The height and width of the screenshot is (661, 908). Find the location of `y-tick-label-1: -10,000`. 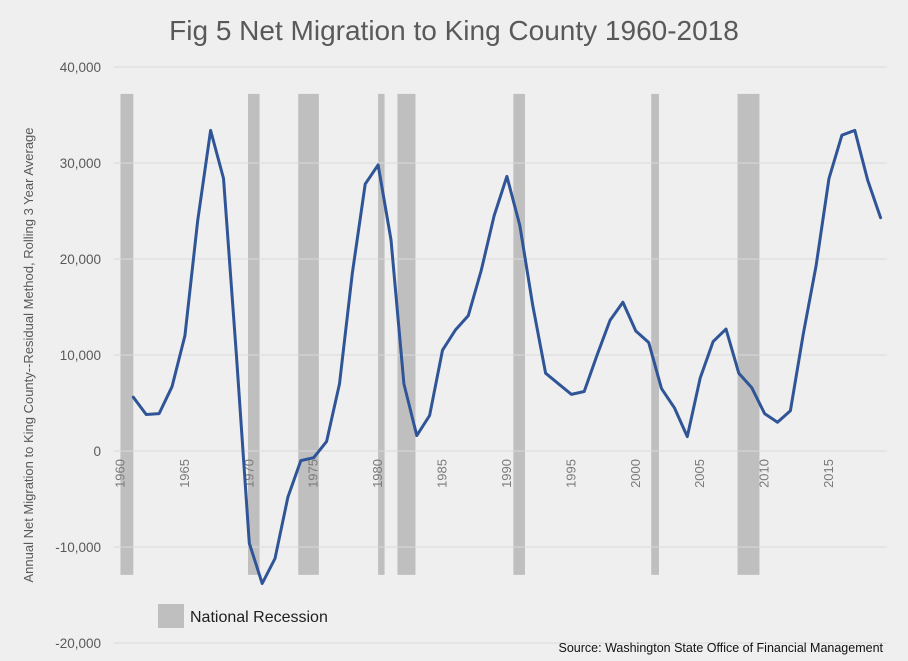

y-tick-label-1: -10,000 is located at coordinates (78, 547).